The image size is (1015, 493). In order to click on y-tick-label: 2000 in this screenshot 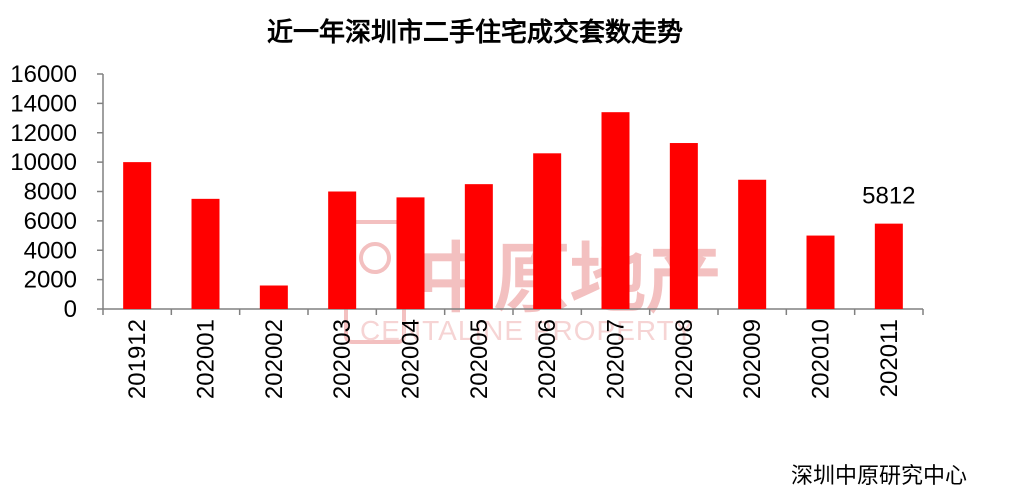, I will do `click(50, 280)`.